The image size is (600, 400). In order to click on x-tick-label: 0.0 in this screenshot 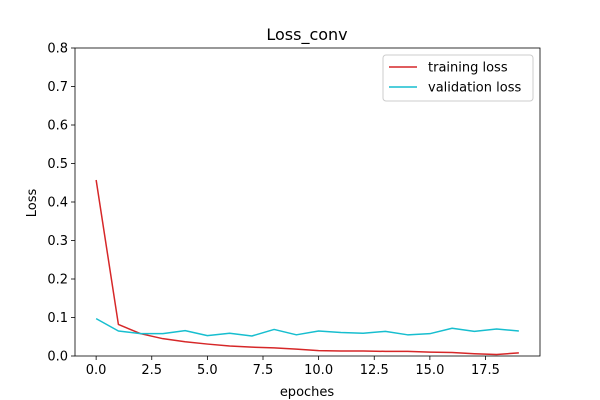, I will do `click(96, 370)`.